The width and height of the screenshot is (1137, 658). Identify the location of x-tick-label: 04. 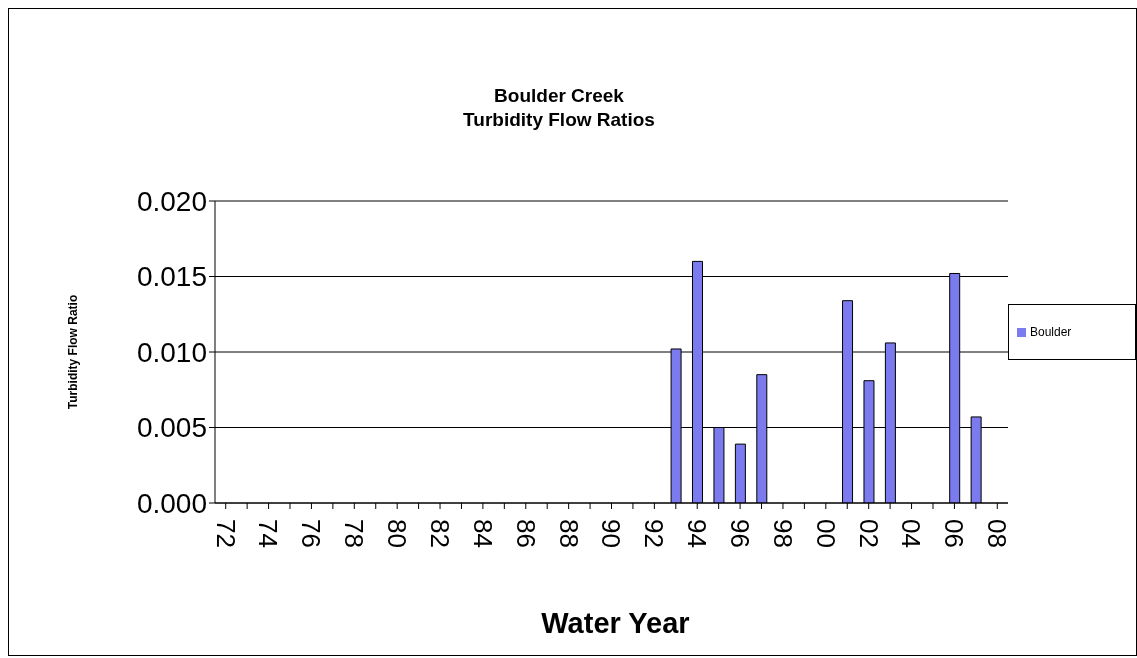
(911, 533).